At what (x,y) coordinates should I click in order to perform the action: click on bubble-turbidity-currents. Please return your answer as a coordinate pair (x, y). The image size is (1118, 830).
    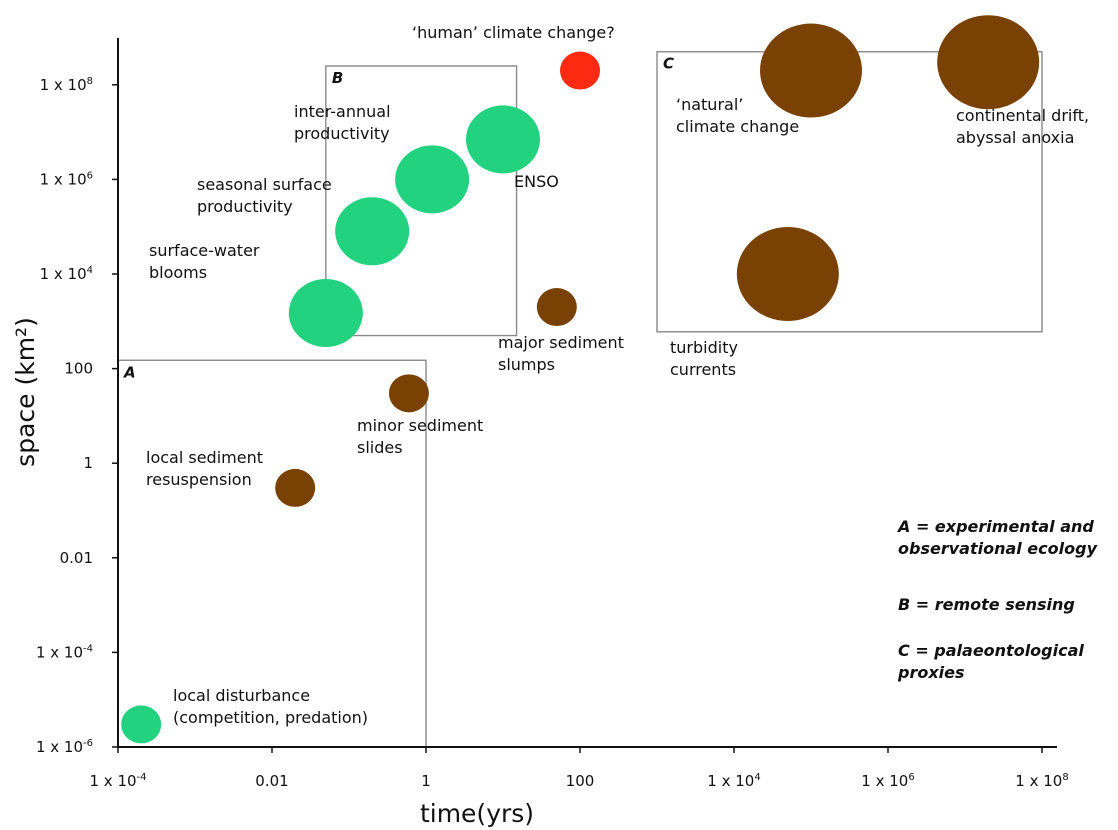
    Looking at the image, I should click on (787, 274).